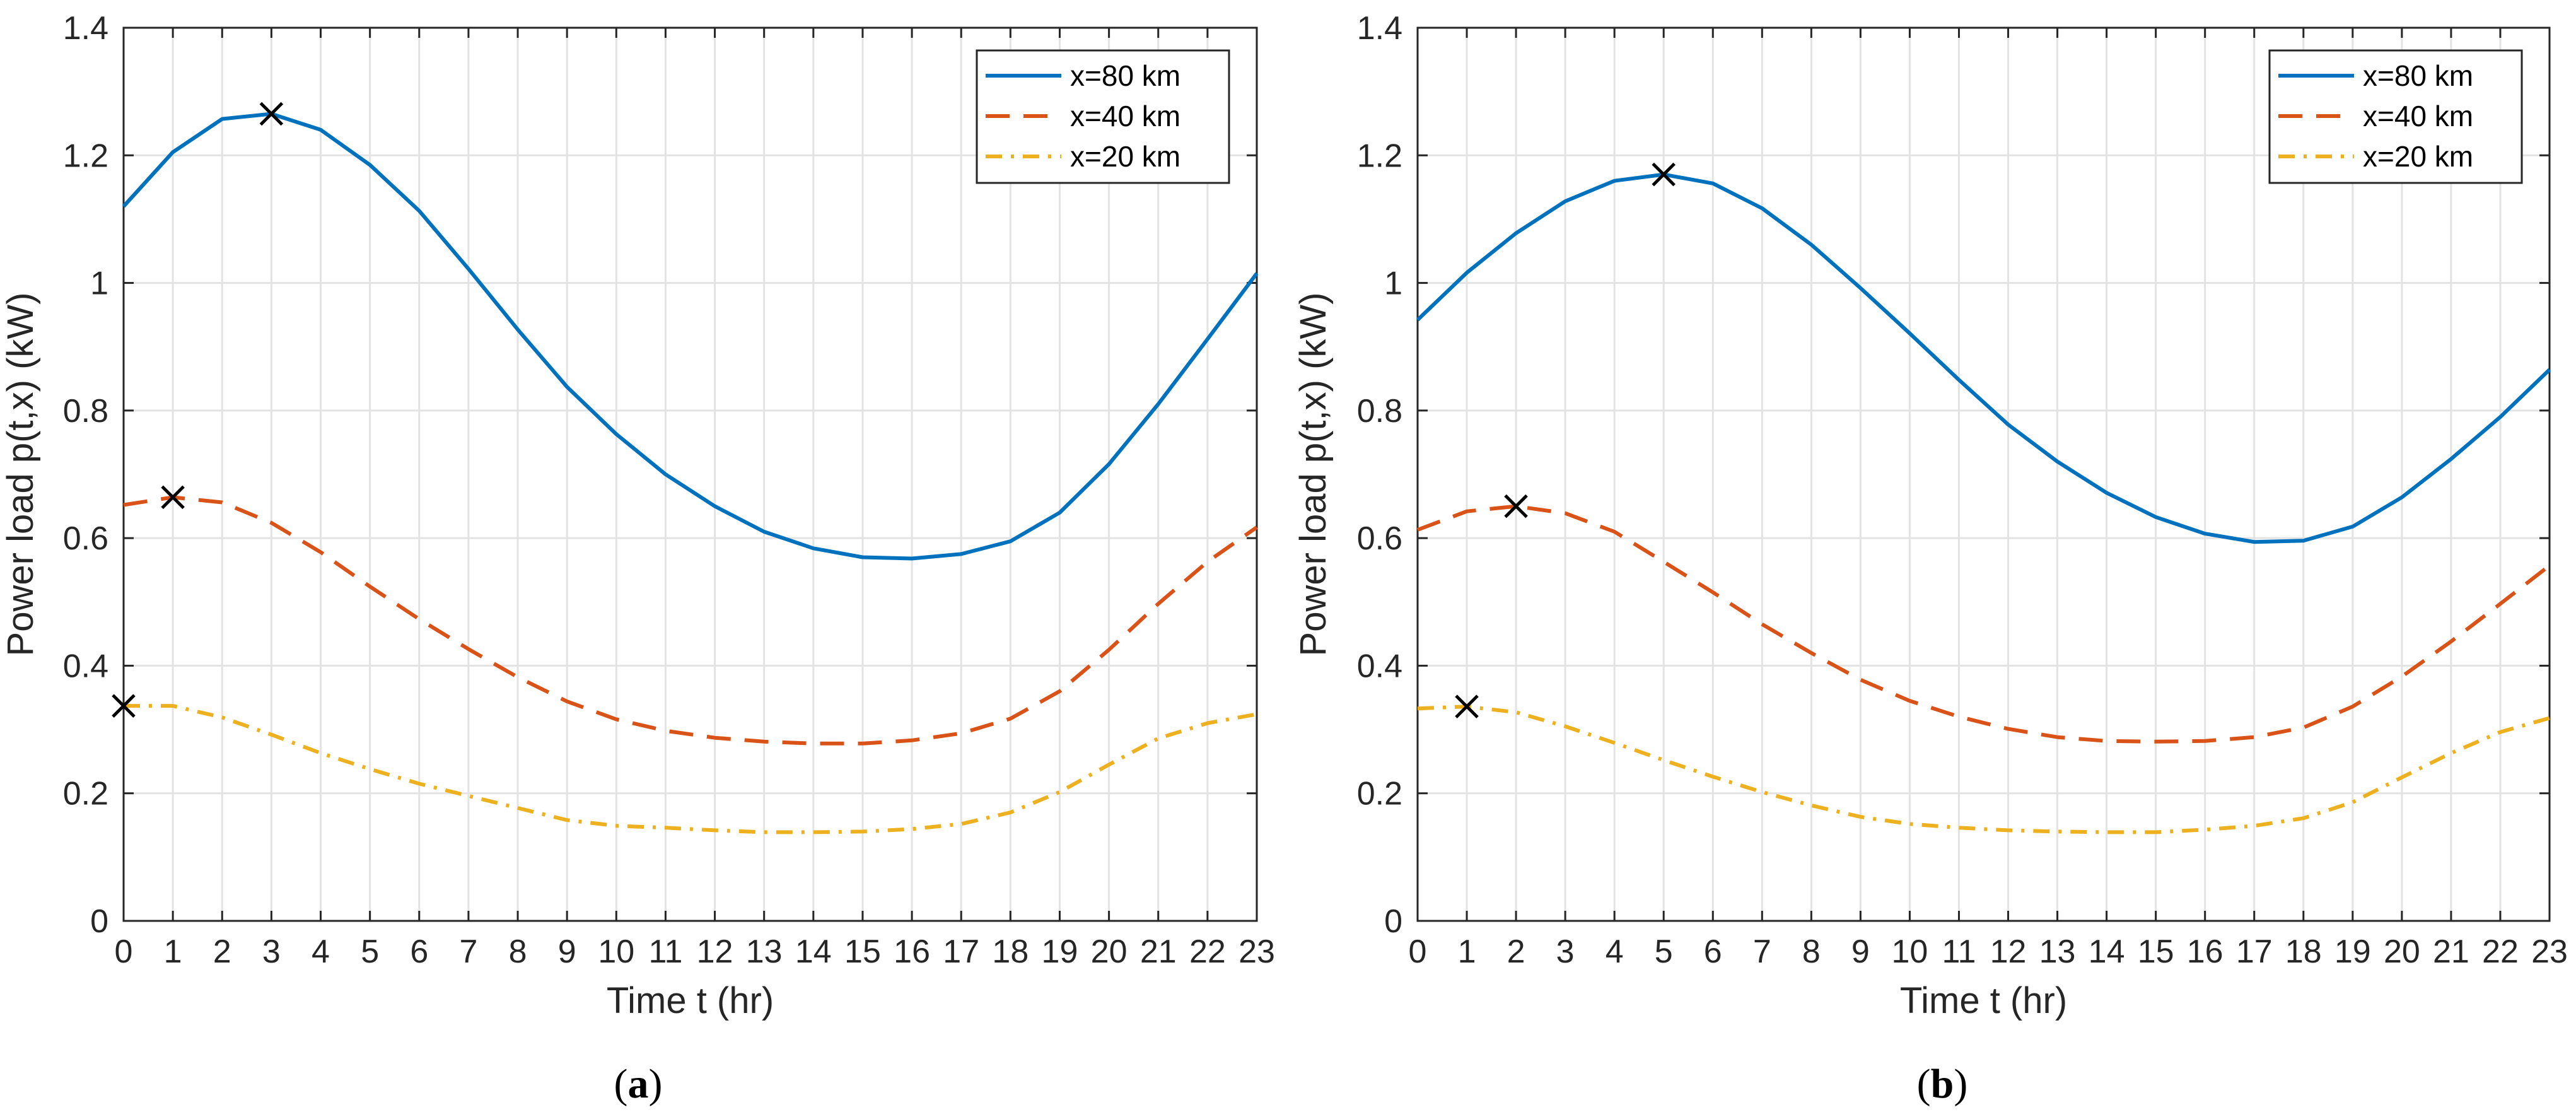  What do you see at coordinates (1924, 1084) in the screenshot?
I see `caption-open-paren: (` at bounding box center [1924, 1084].